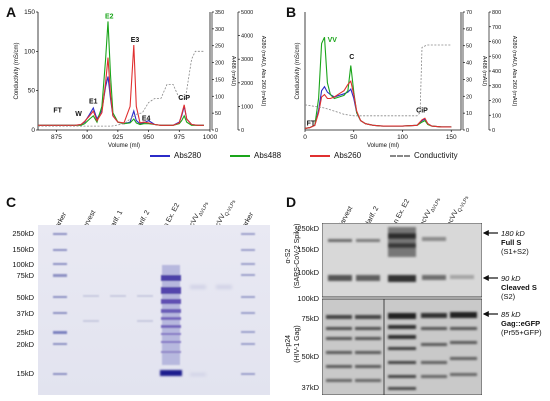 Image resolution: width=550 pixels, height=401 pixels. What do you see at coordinates (469, 64) in the screenshot?
I see `y-right-inner-tick-label: 40` at bounding box center [469, 64].